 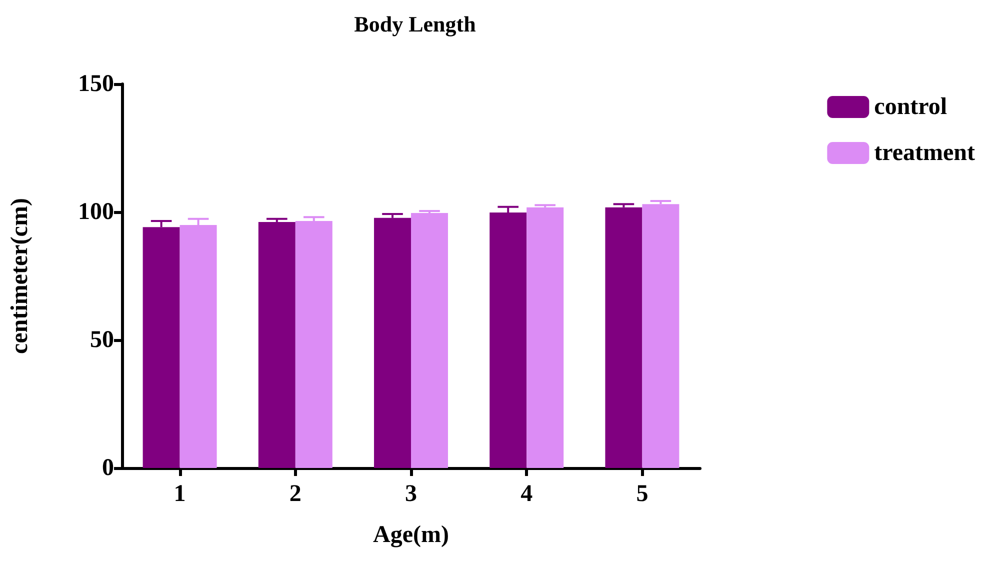 I want to click on x-tick-label: 4, so click(x=526, y=494).